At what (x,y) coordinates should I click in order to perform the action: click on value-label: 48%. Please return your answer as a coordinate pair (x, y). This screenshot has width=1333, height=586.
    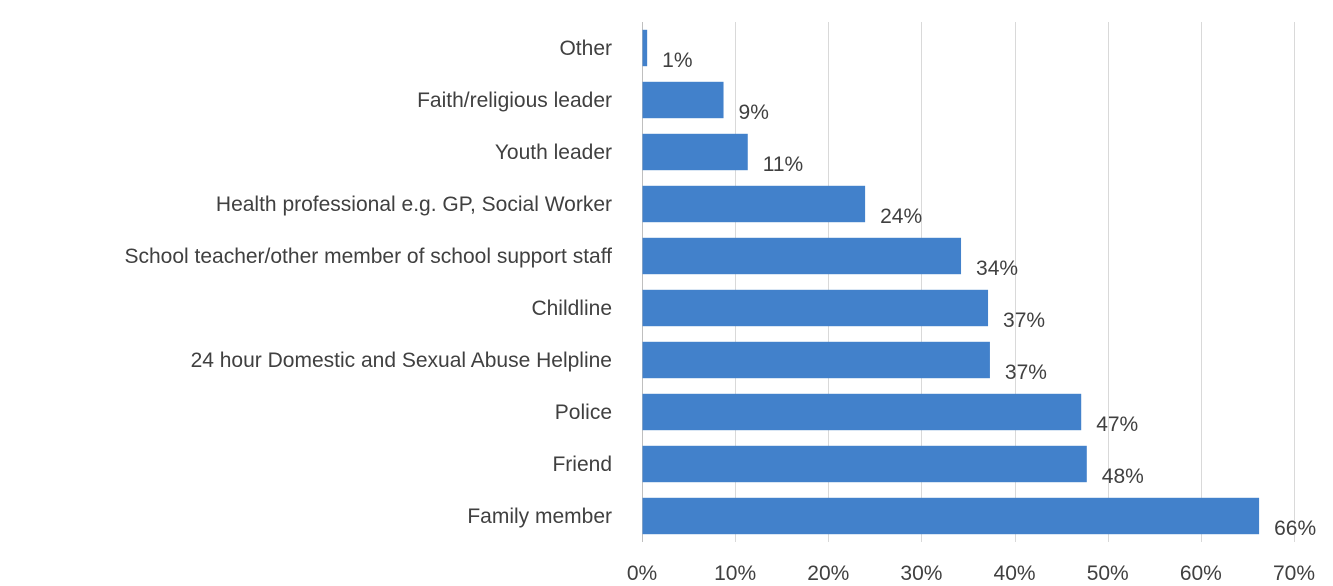
    Looking at the image, I should click on (1123, 476).